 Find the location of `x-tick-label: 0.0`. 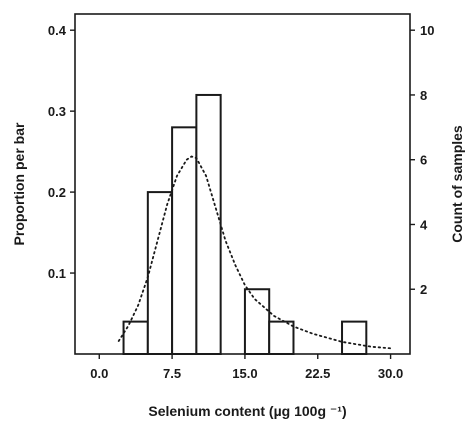

x-tick-label: 0.0 is located at coordinates (99, 373).